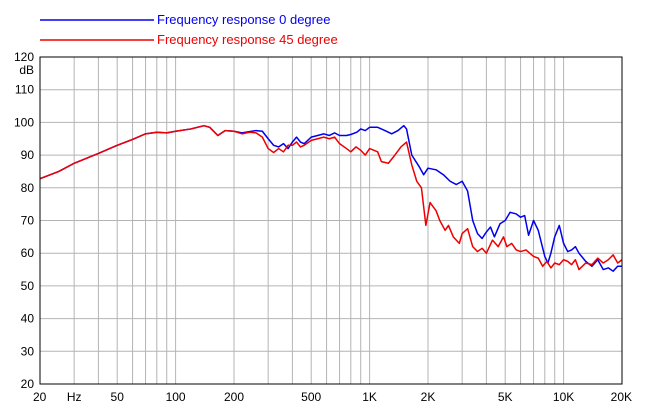  I want to click on x-tick-label: 100, so click(176, 397).